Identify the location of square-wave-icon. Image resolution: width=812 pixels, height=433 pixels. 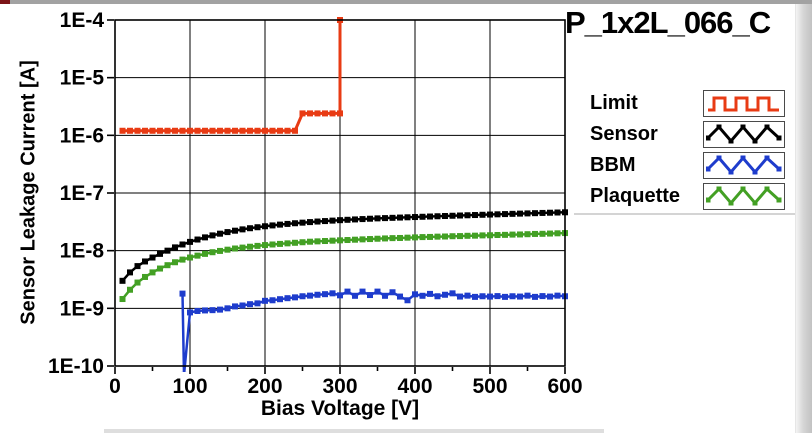
(744, 103).